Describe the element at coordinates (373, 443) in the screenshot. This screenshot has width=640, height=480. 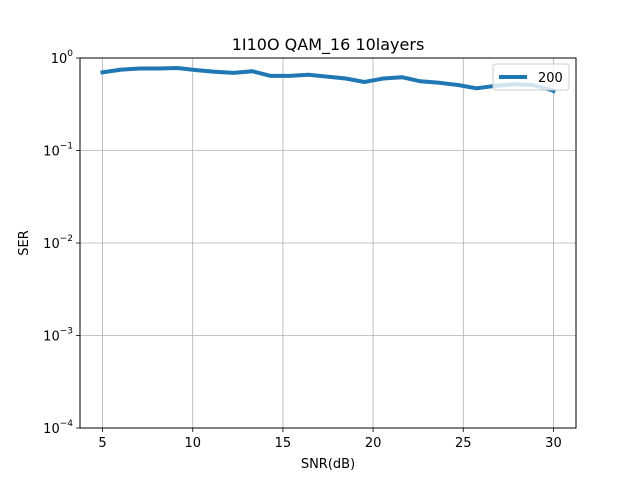
I see `x-tick-label: 20` at that location.